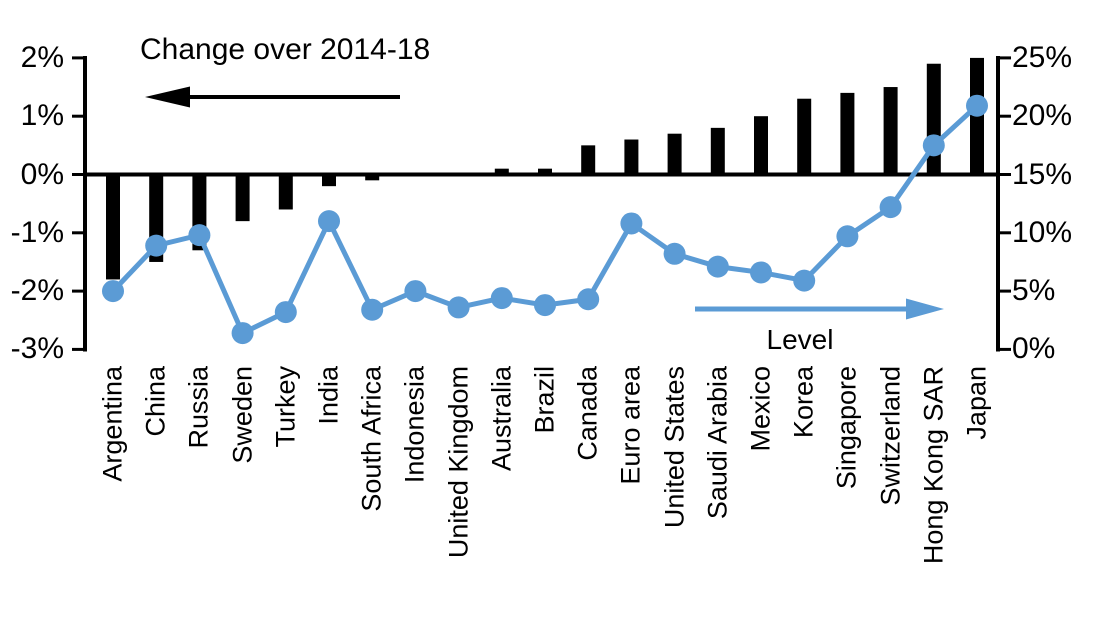  What do you see at coordinates (113, 291) in the screenshot?
I see `dot-argentina` at bounding box center [113, 291].